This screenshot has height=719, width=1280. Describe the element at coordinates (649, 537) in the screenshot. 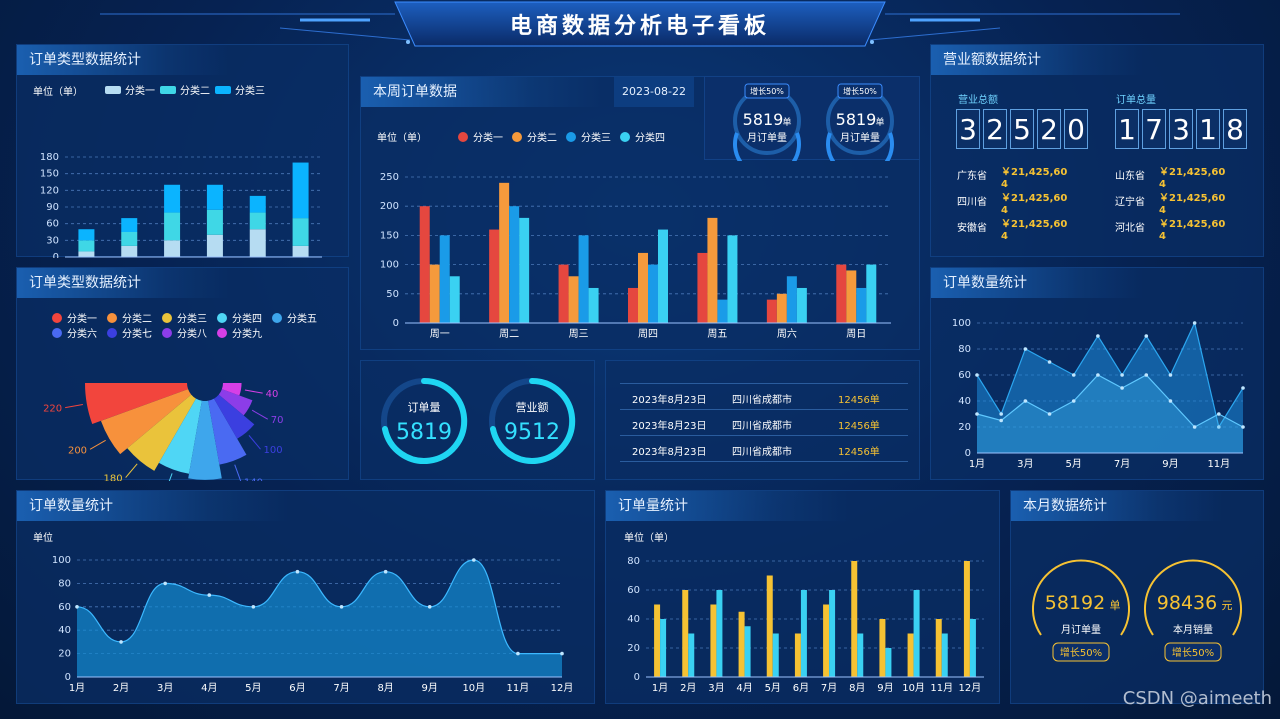

I see `unit-label: 单位（单）` at that location.